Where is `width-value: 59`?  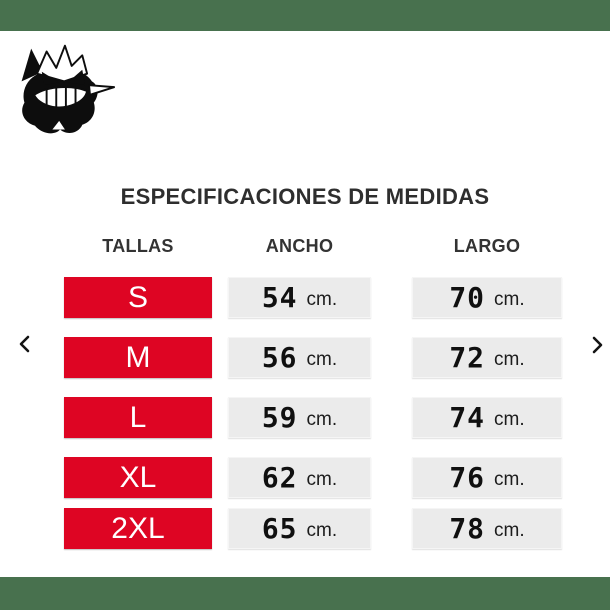 width-value: 59 is located at coordinates (279, 417).